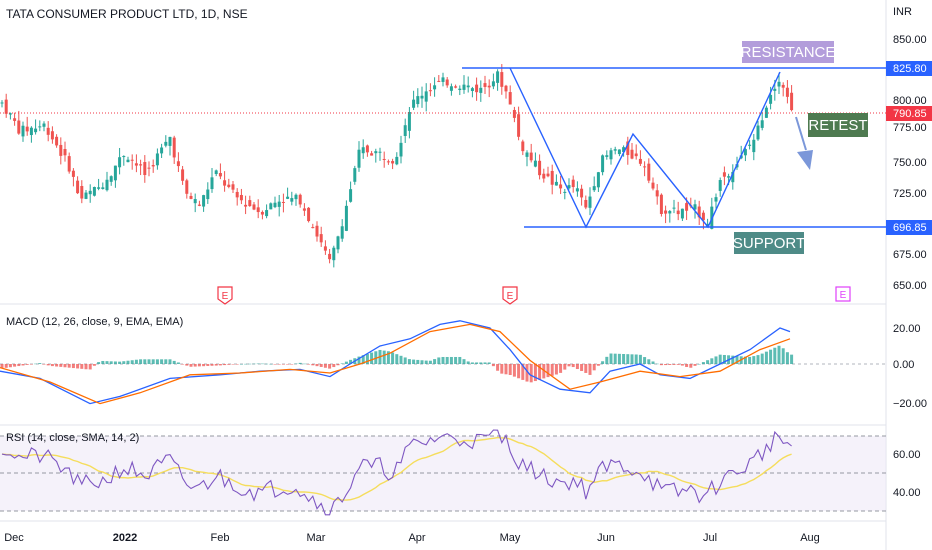  I want to click on price-tick: 675.00, so click(910, 255).